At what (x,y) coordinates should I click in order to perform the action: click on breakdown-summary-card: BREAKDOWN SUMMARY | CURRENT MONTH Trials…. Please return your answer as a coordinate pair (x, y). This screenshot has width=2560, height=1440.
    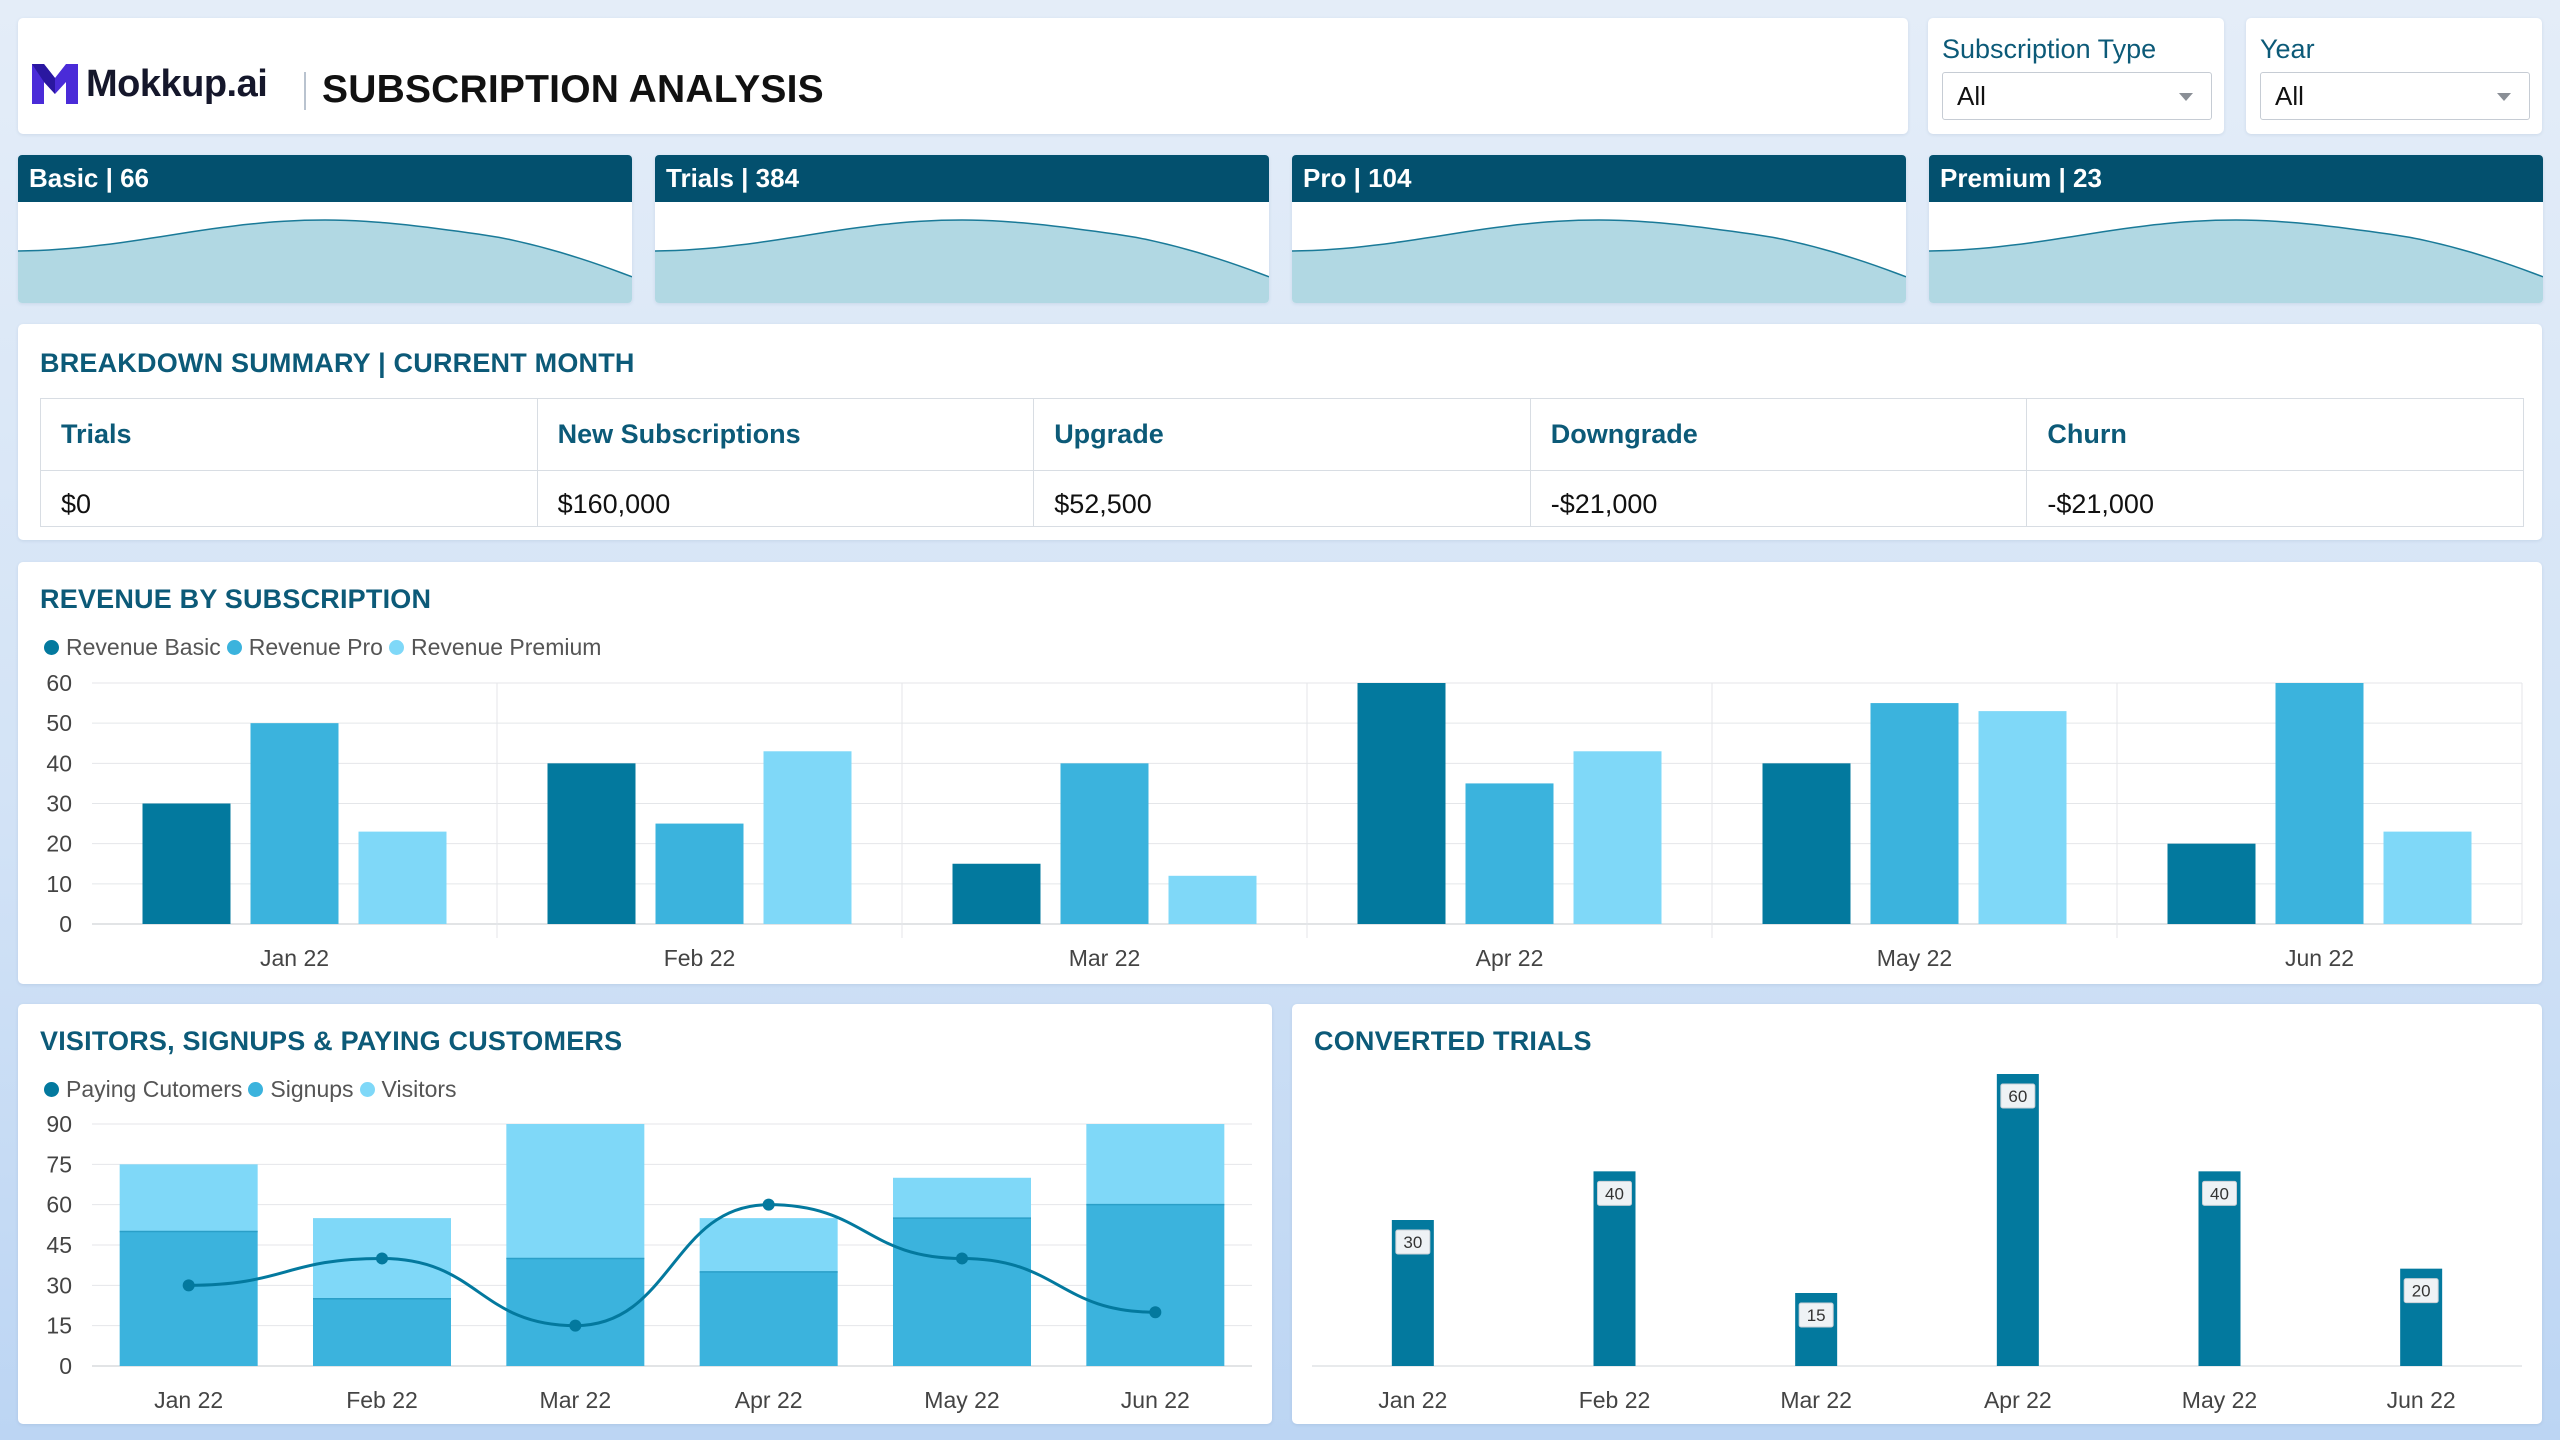
    Looking at the image, I should click on (1280, 432).